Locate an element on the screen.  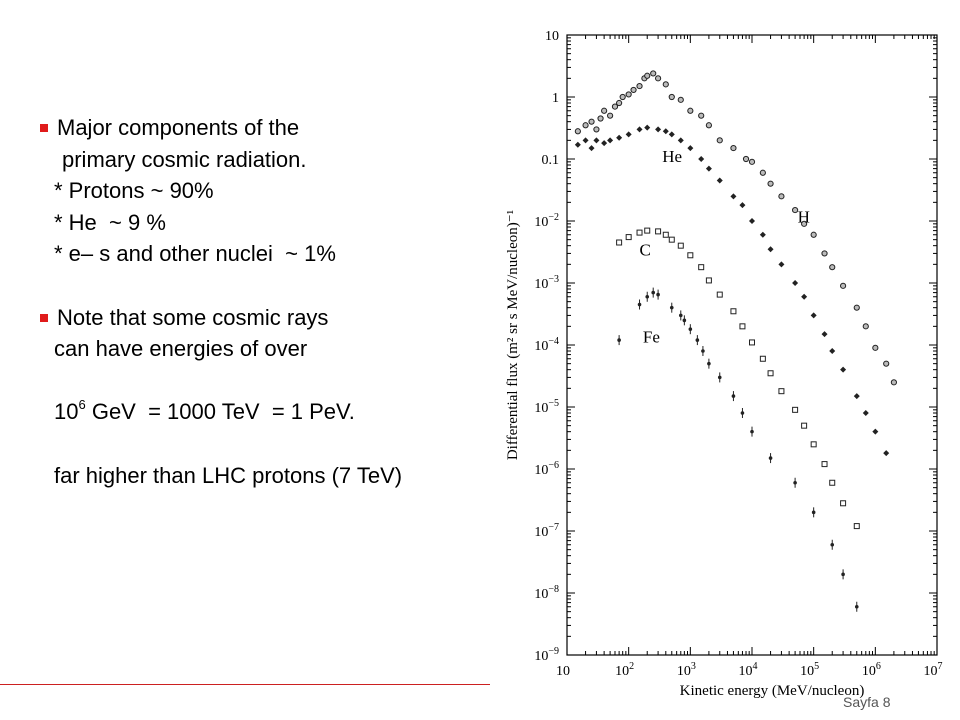
footer-divider is located at coordinates (245, 684).